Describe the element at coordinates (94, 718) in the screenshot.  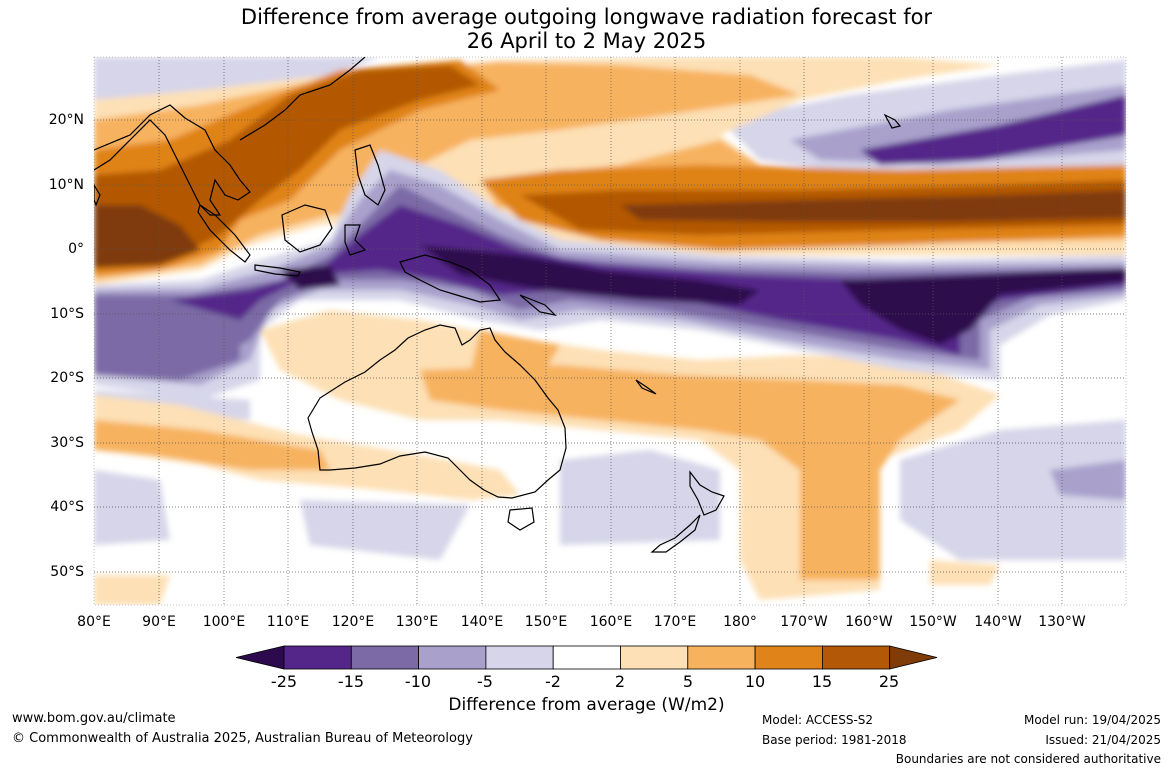
I see `website-link: www.bom.gov.au/climate` at that location.